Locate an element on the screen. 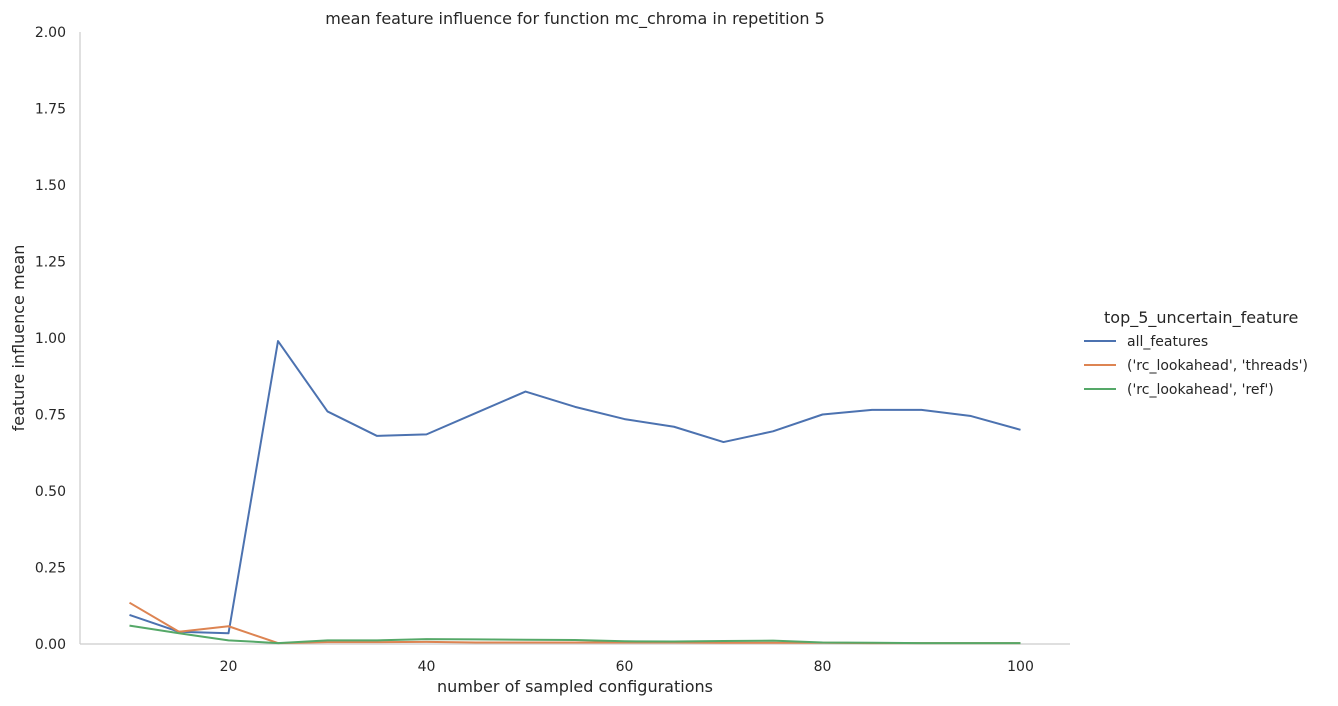  y-tick-label: 0.75 is located at coordinates (50, 416).